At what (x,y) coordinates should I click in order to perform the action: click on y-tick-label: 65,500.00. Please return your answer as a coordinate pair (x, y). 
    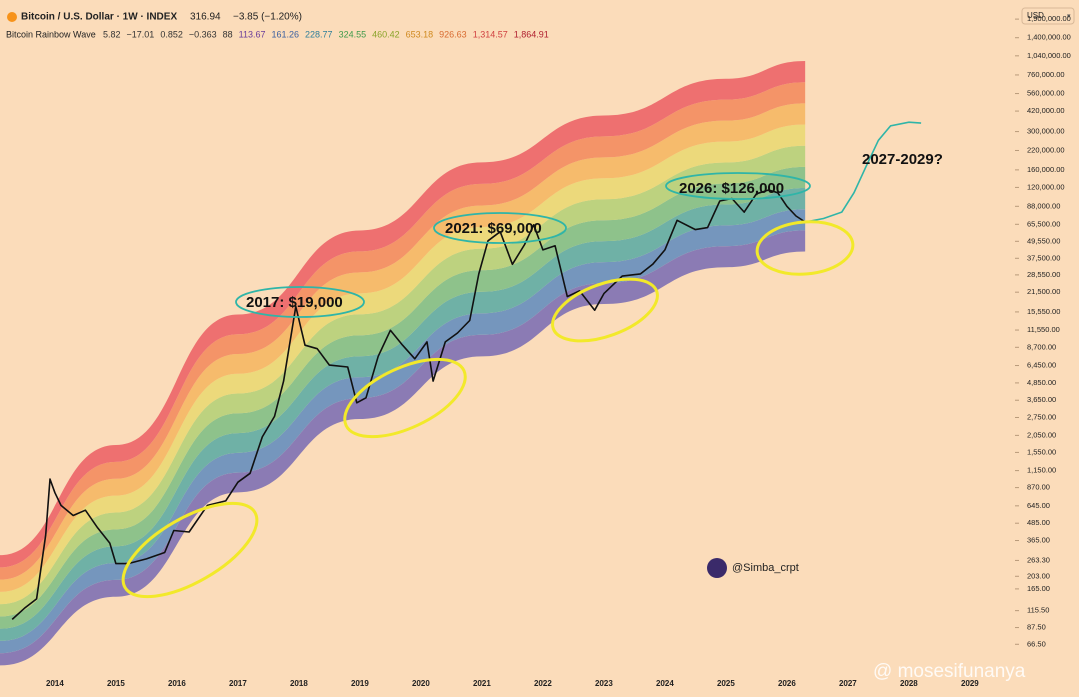
    Looking at the image, I should click on (1043, 223).